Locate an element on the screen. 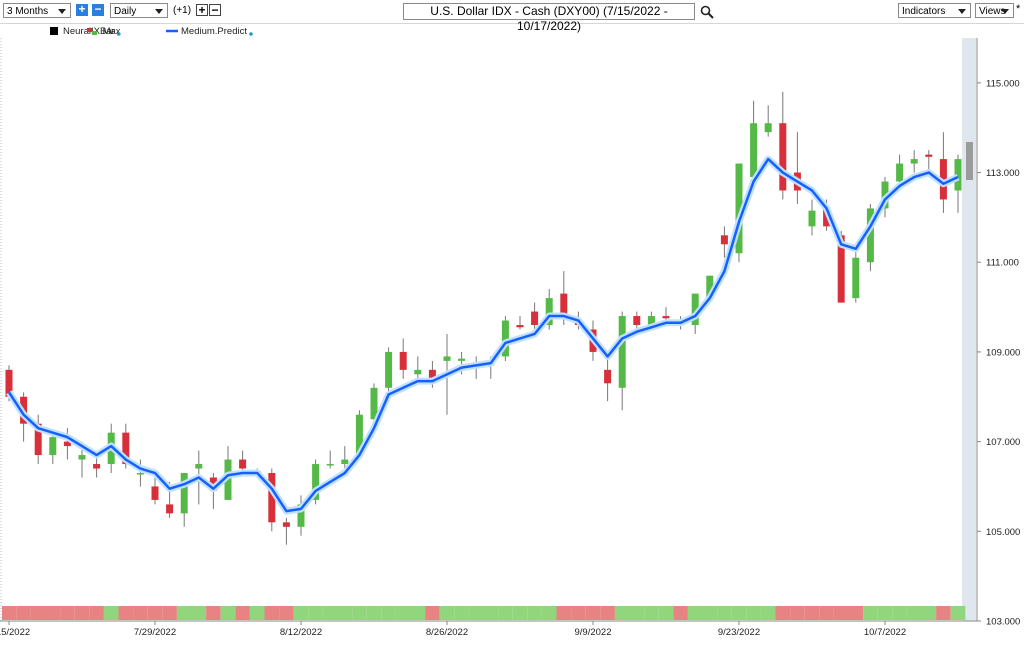  zoom-out: − is located at coordinates (98, 9).